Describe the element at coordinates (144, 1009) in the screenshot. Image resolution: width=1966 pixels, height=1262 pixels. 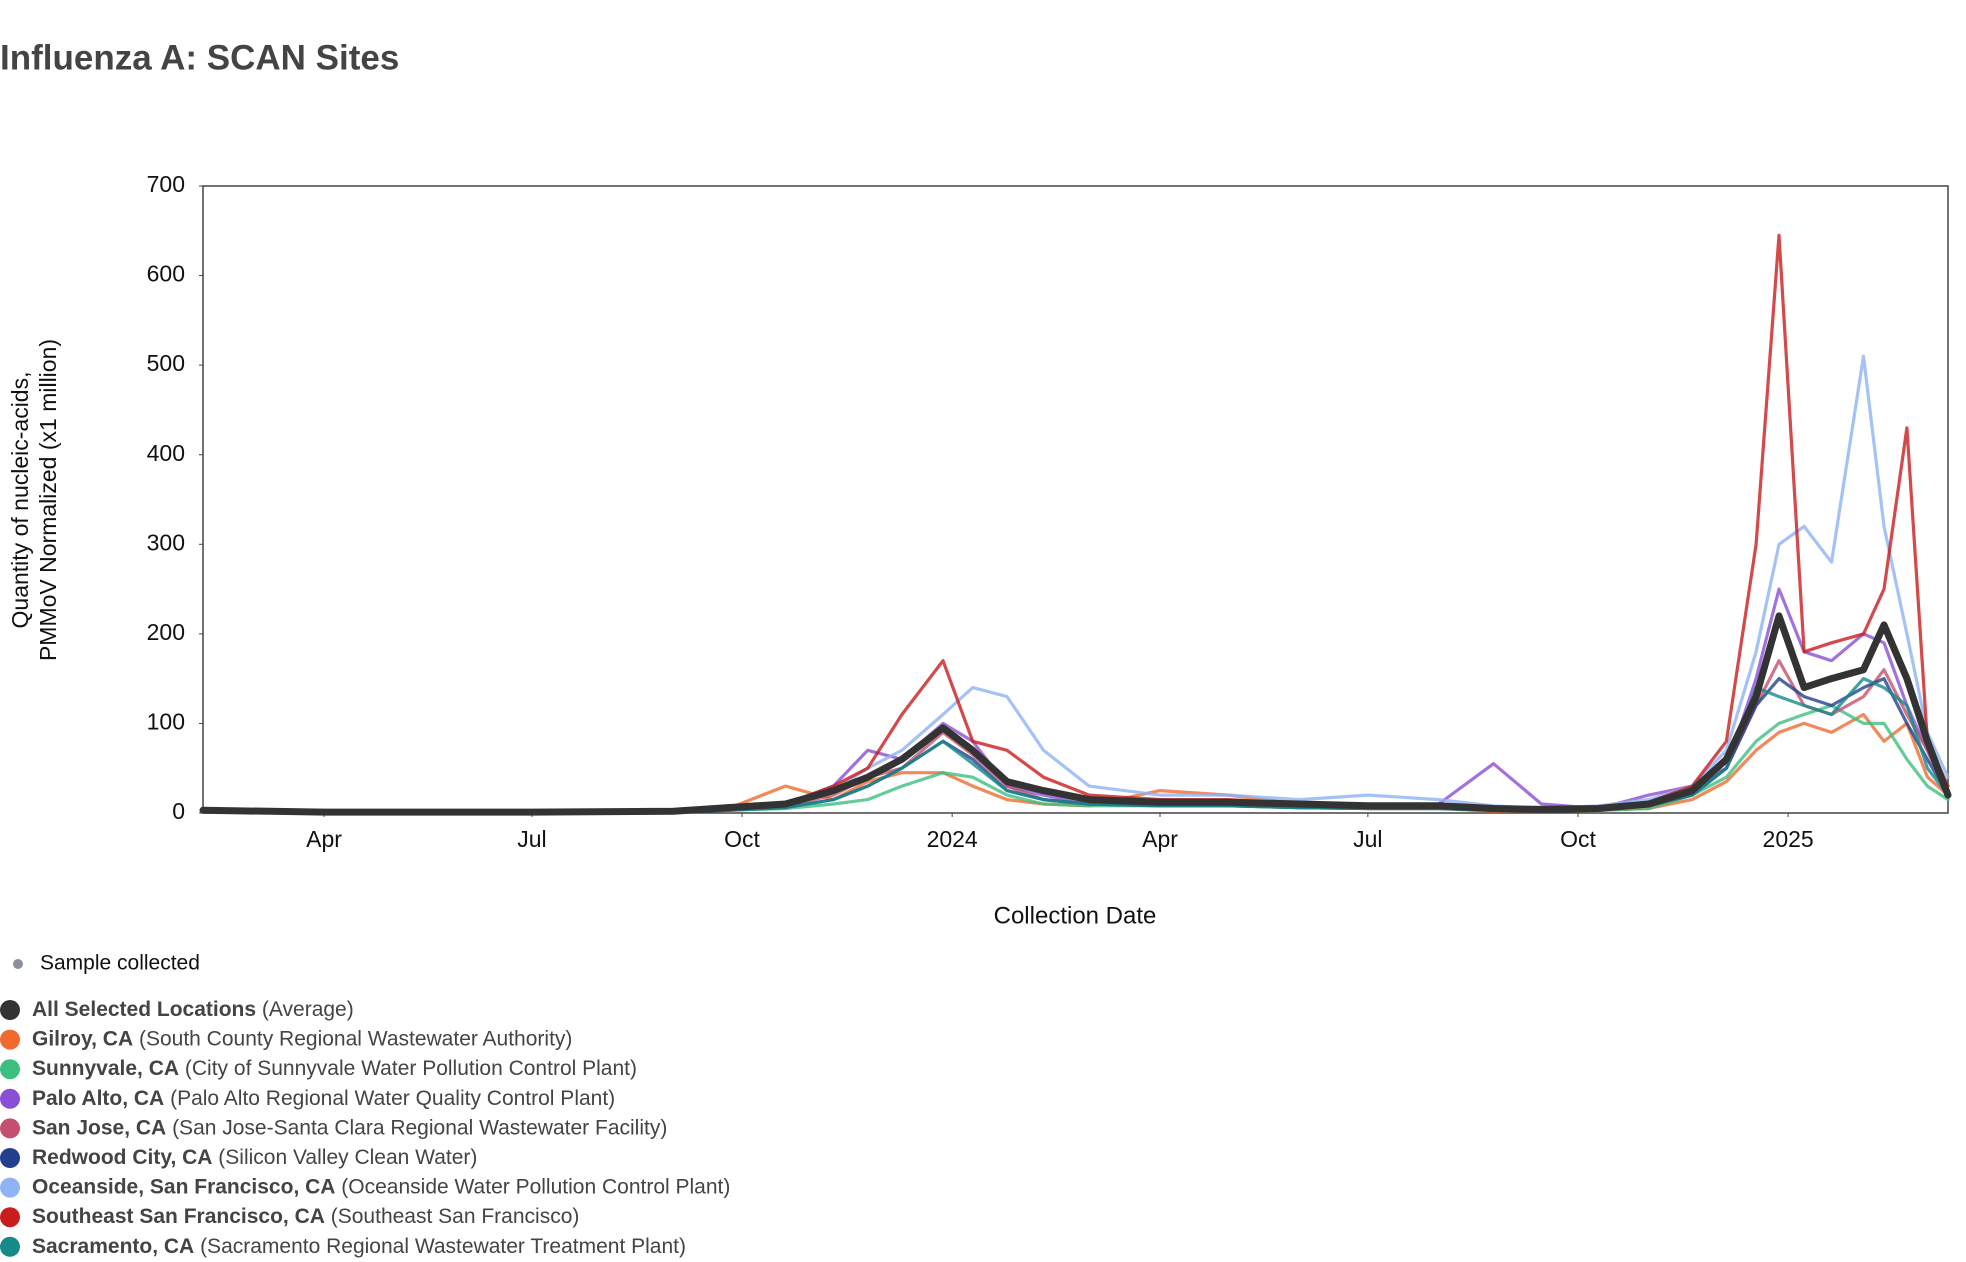
I see `legend-name: All Selected Locations` at that location.